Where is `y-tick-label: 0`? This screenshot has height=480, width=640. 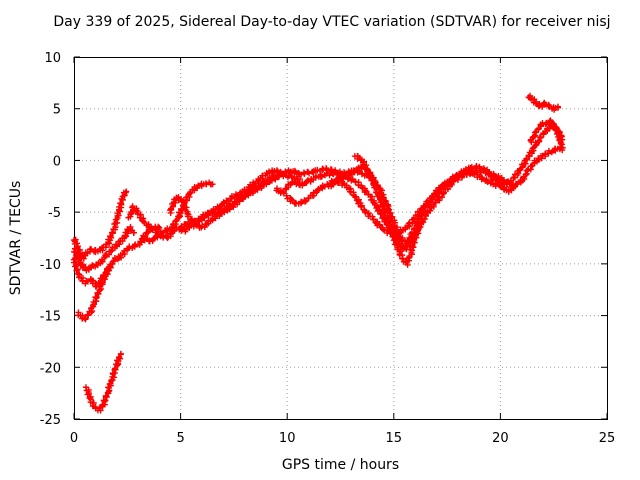
y-tick-label: 0 is located at coordinates (57, 161).